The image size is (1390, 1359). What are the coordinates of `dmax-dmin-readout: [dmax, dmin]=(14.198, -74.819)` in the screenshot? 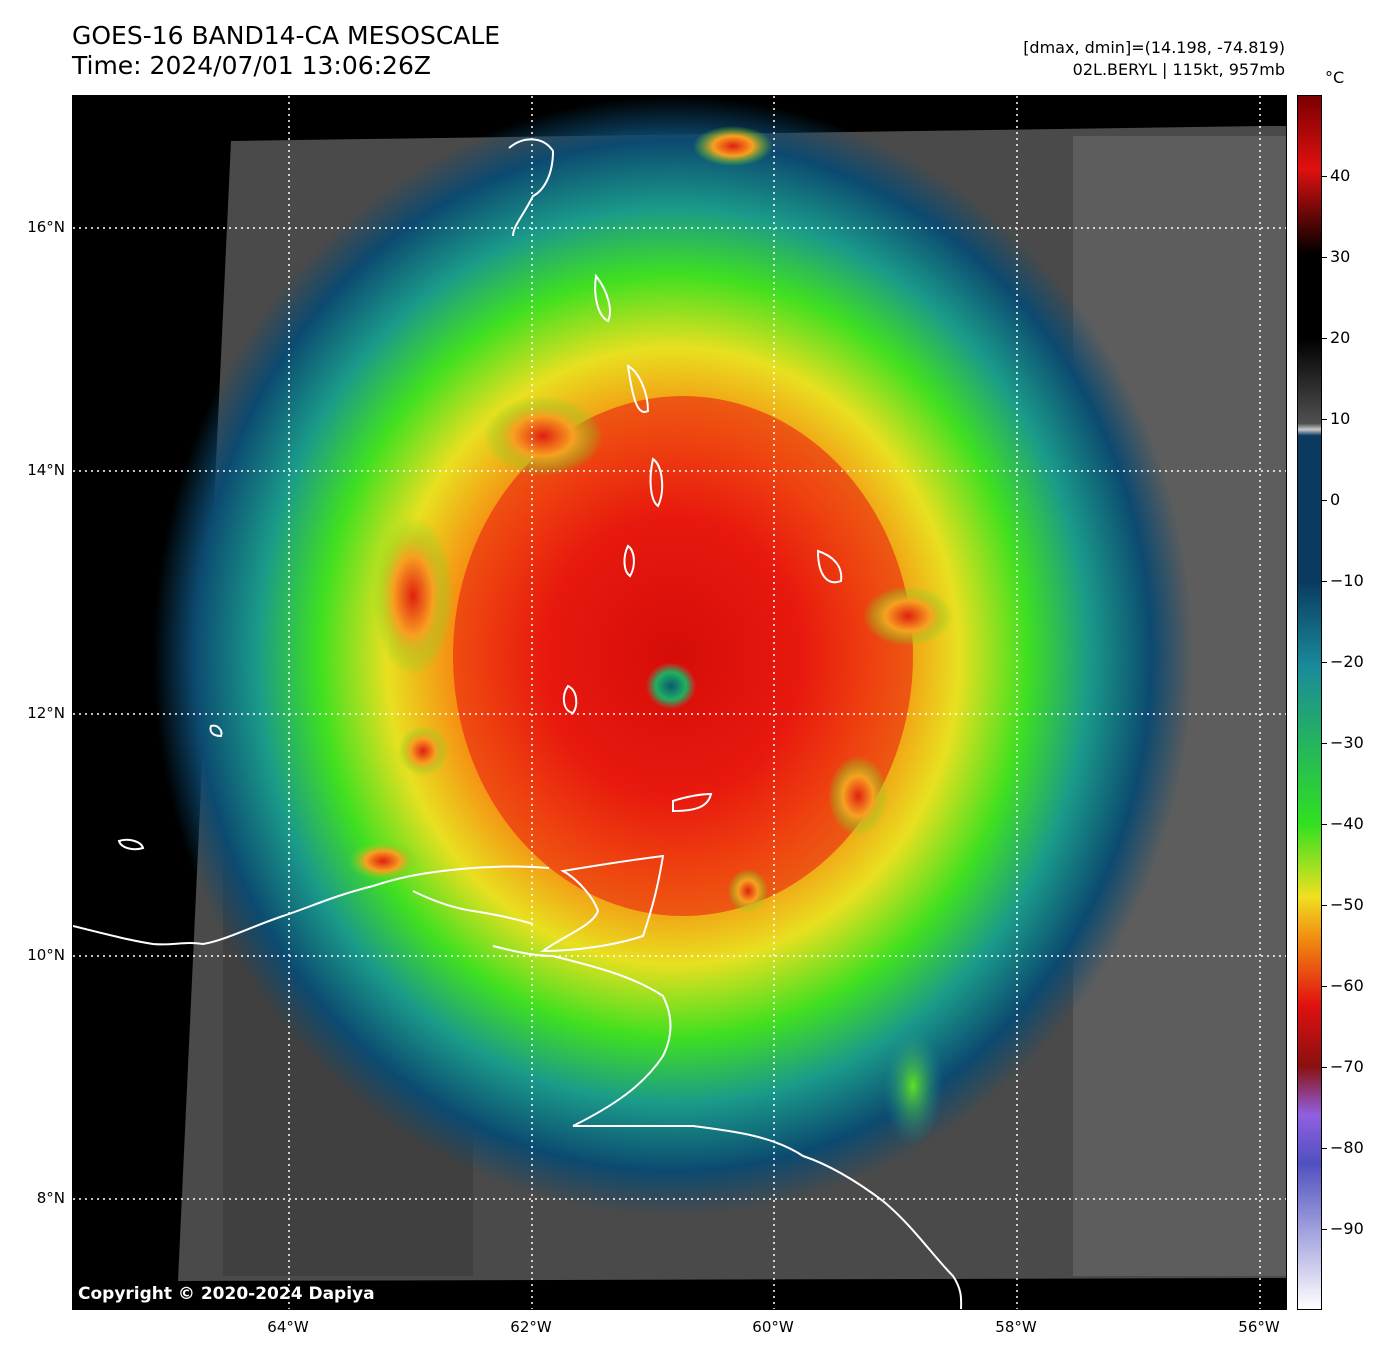 It's located at (1154, 47).